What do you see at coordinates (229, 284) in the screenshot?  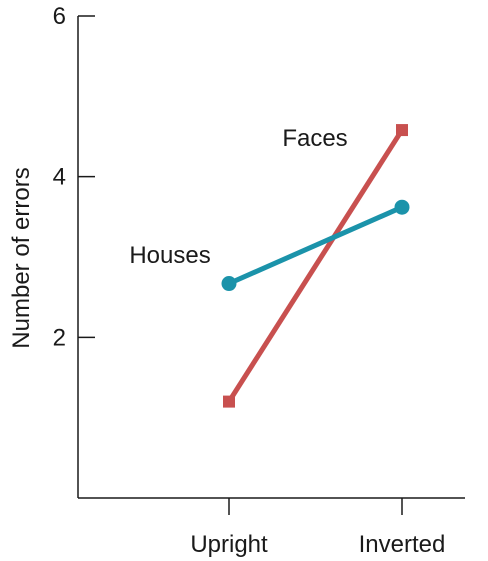 I see `point-houses-upright` at bounding box center [229, 284].